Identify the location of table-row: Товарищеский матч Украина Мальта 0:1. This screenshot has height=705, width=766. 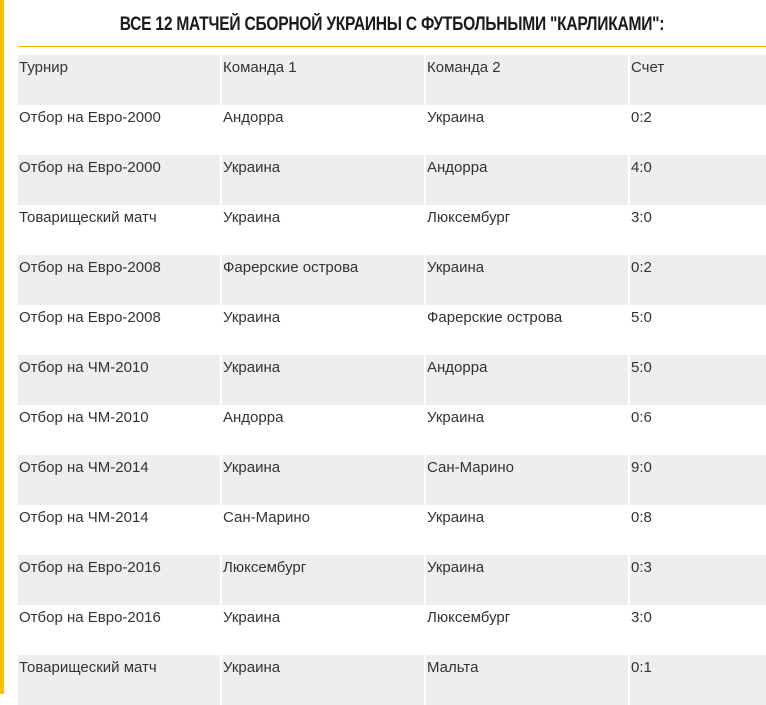
(392, 680).